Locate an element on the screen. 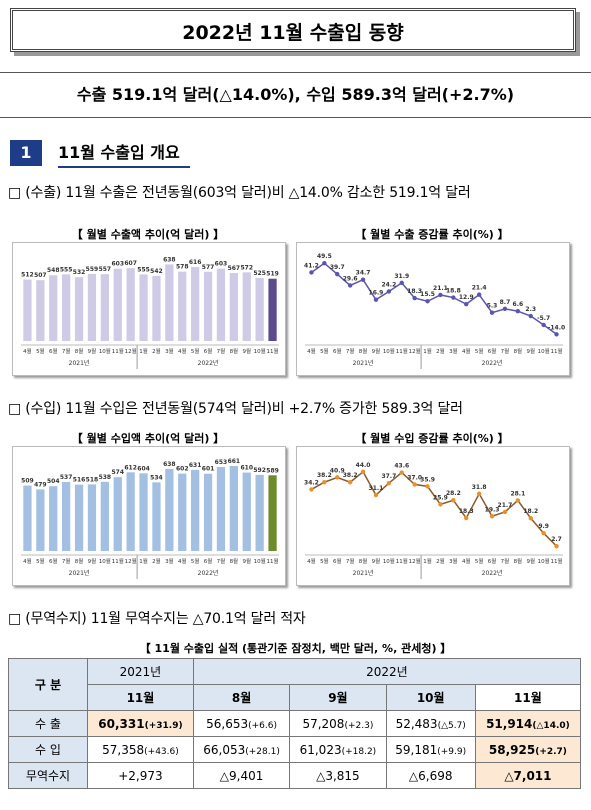 Image resolution: width=591 pixels, height=810 pixels. group-label: 2021년 is located at coordinates (79, 573).